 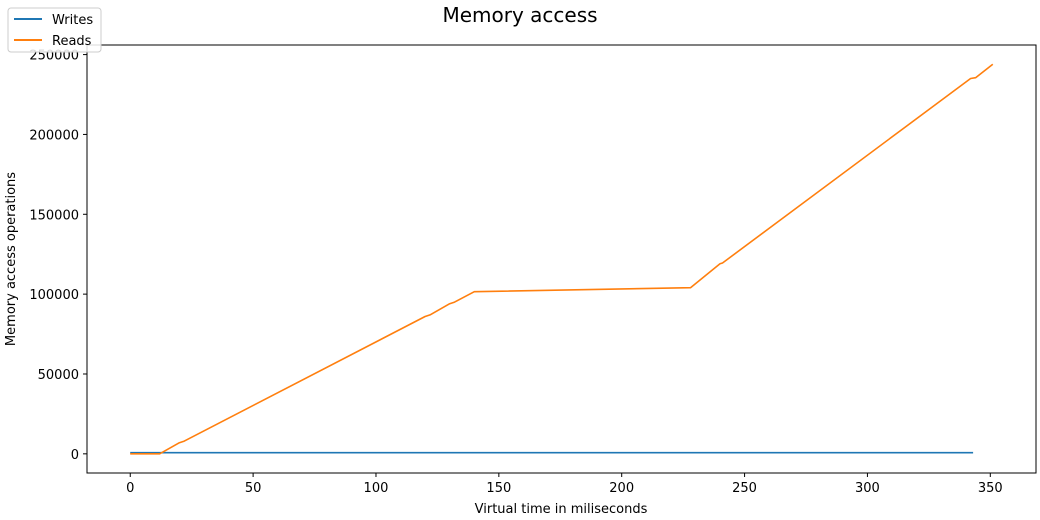 I want to click on x-tick-label: 300, so click(x=867, y=488).